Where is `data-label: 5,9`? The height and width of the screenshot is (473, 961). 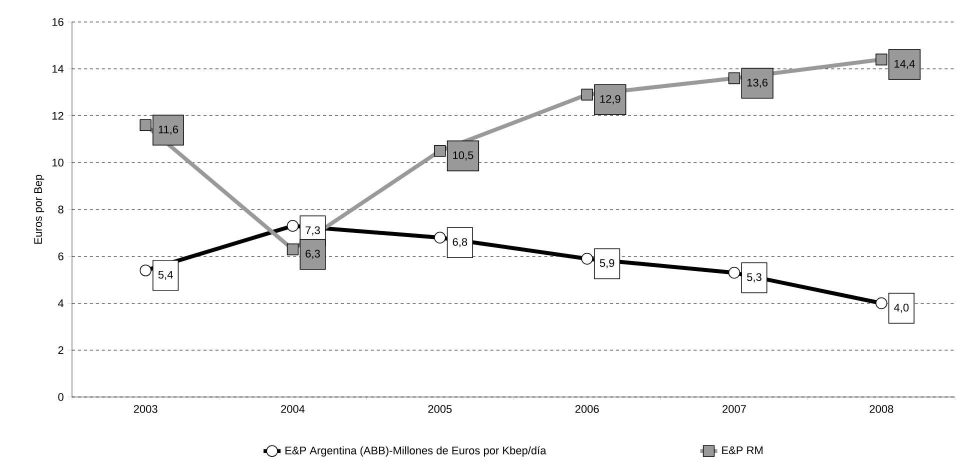 data-label: 5,9 is located at coordinates (607, 263).